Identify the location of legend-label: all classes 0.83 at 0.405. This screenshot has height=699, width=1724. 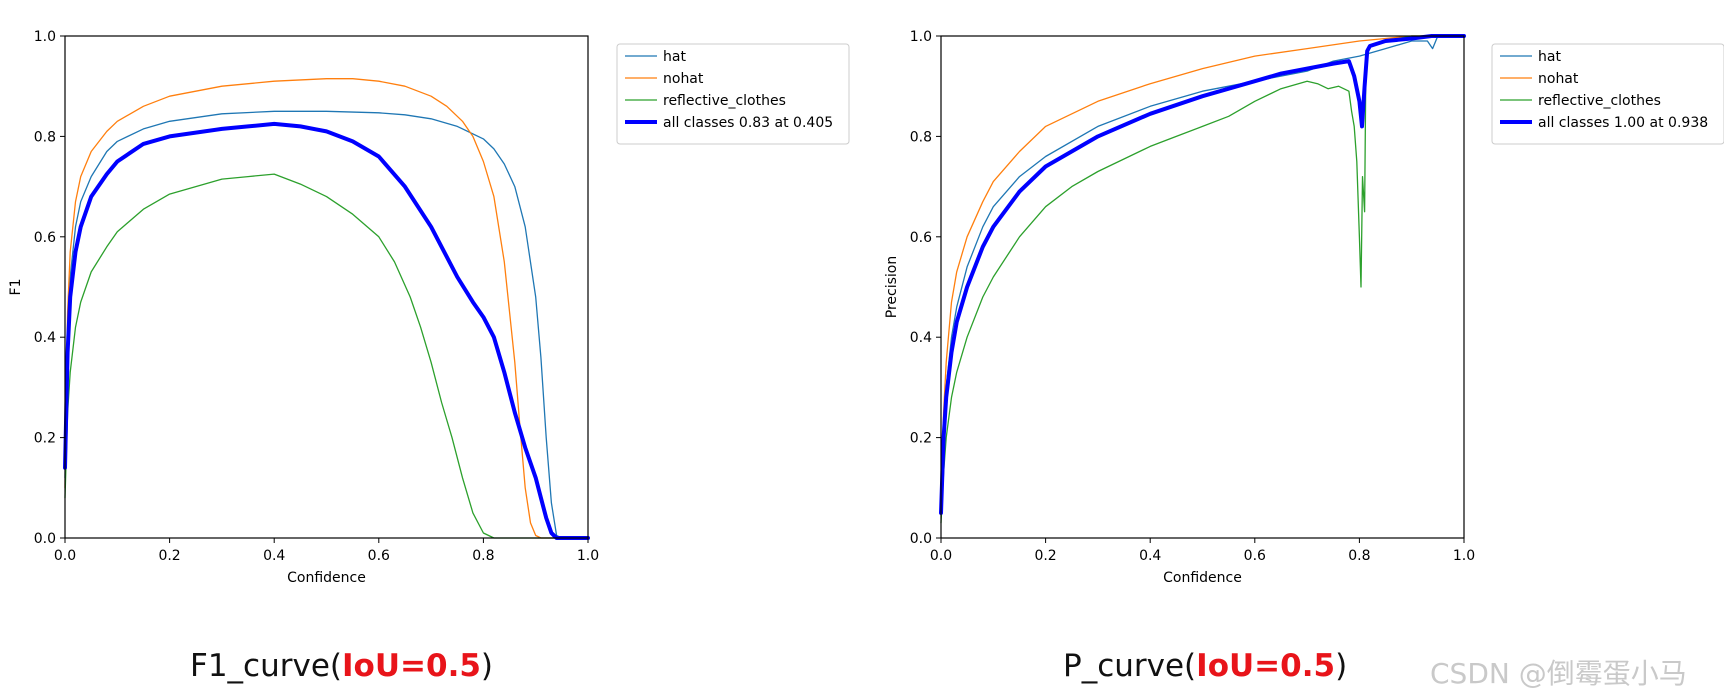
(748, 123).